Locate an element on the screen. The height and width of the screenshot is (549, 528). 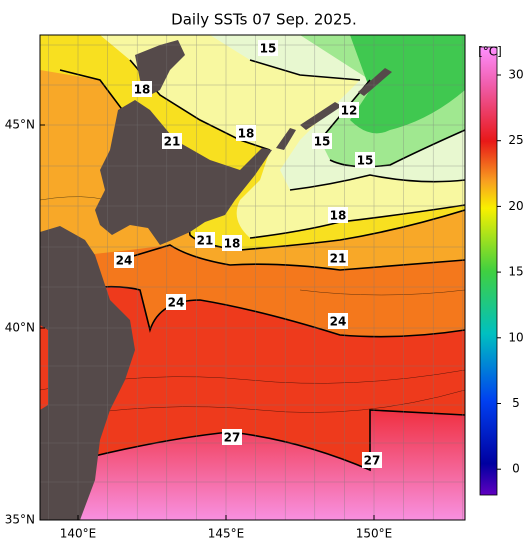
lon-label: 150°E is located at coordinates (374, 534).